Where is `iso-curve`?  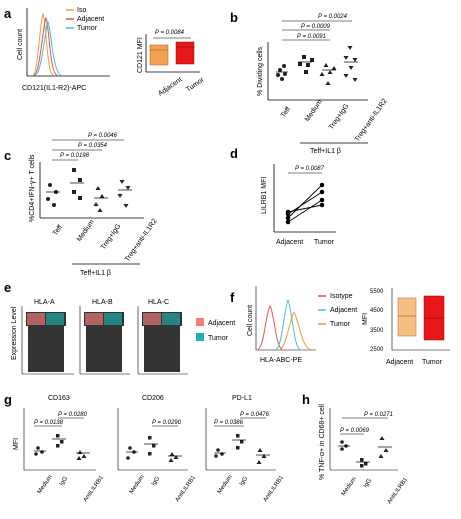 iso-curve is located at coordinates (43, 44).